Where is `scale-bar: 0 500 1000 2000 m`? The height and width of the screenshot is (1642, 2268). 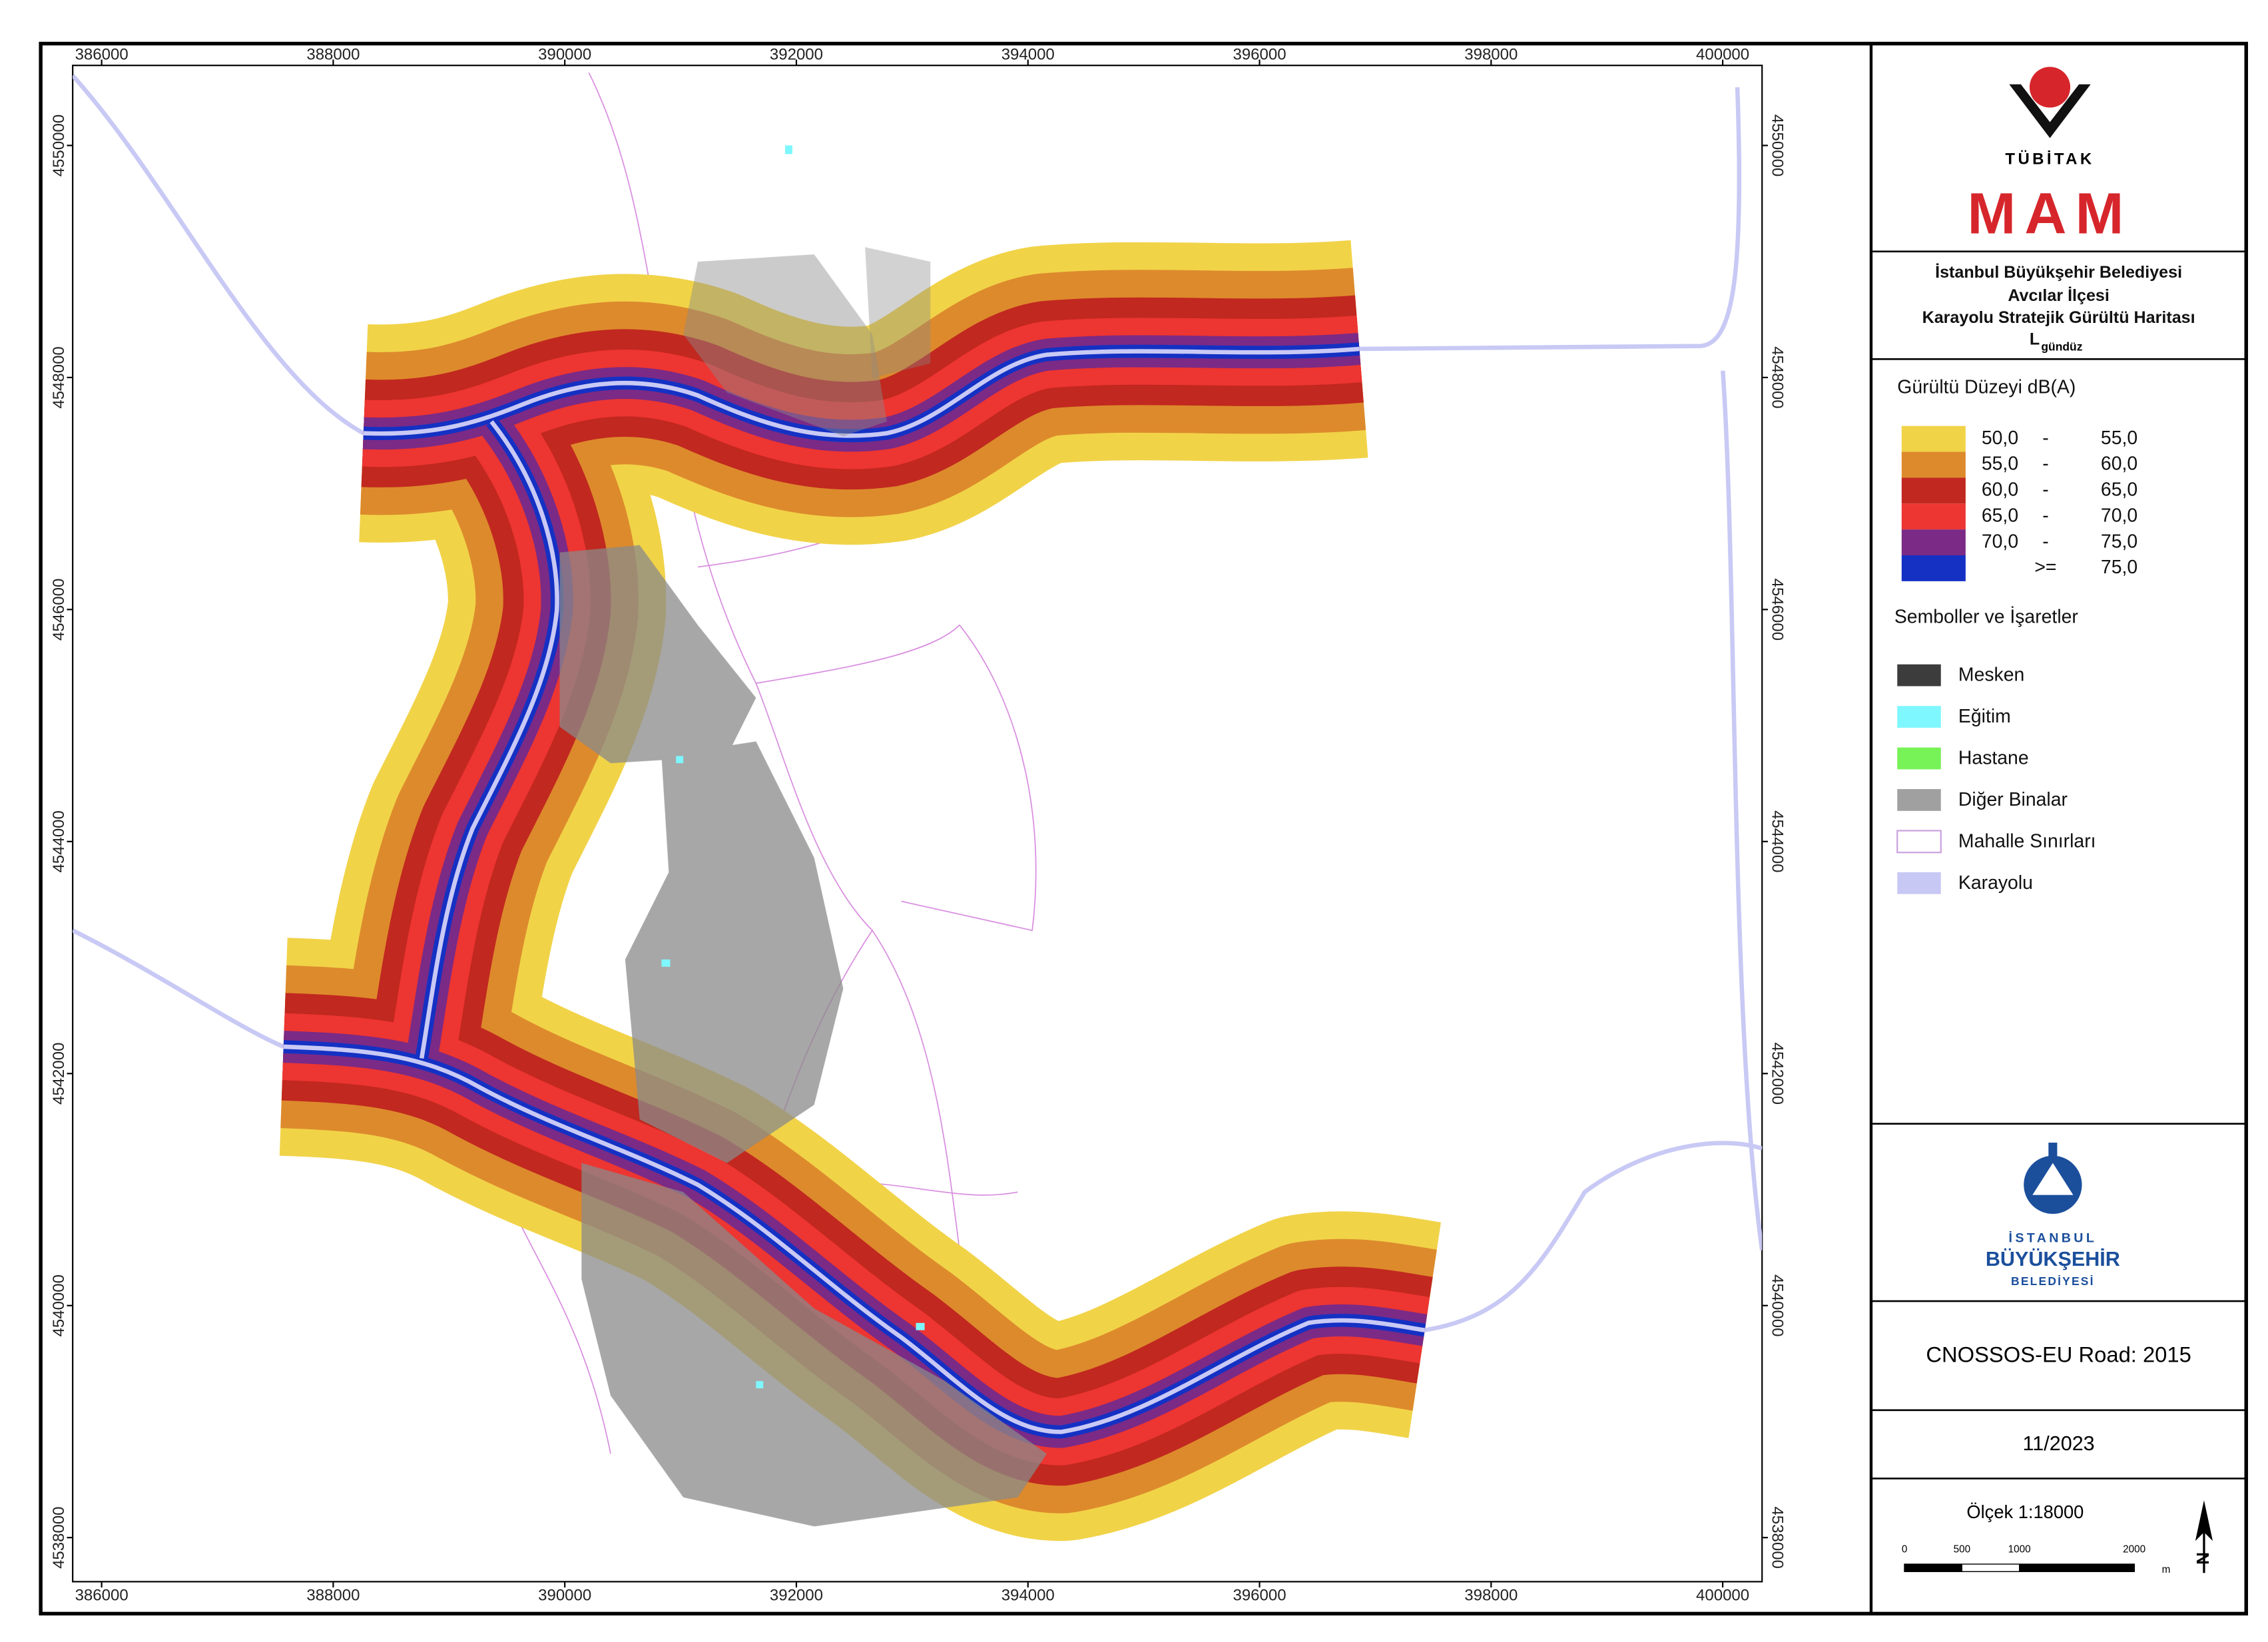
scale-bar: 0 500 1000 2000 m is located at coordinates (2036, 1559).